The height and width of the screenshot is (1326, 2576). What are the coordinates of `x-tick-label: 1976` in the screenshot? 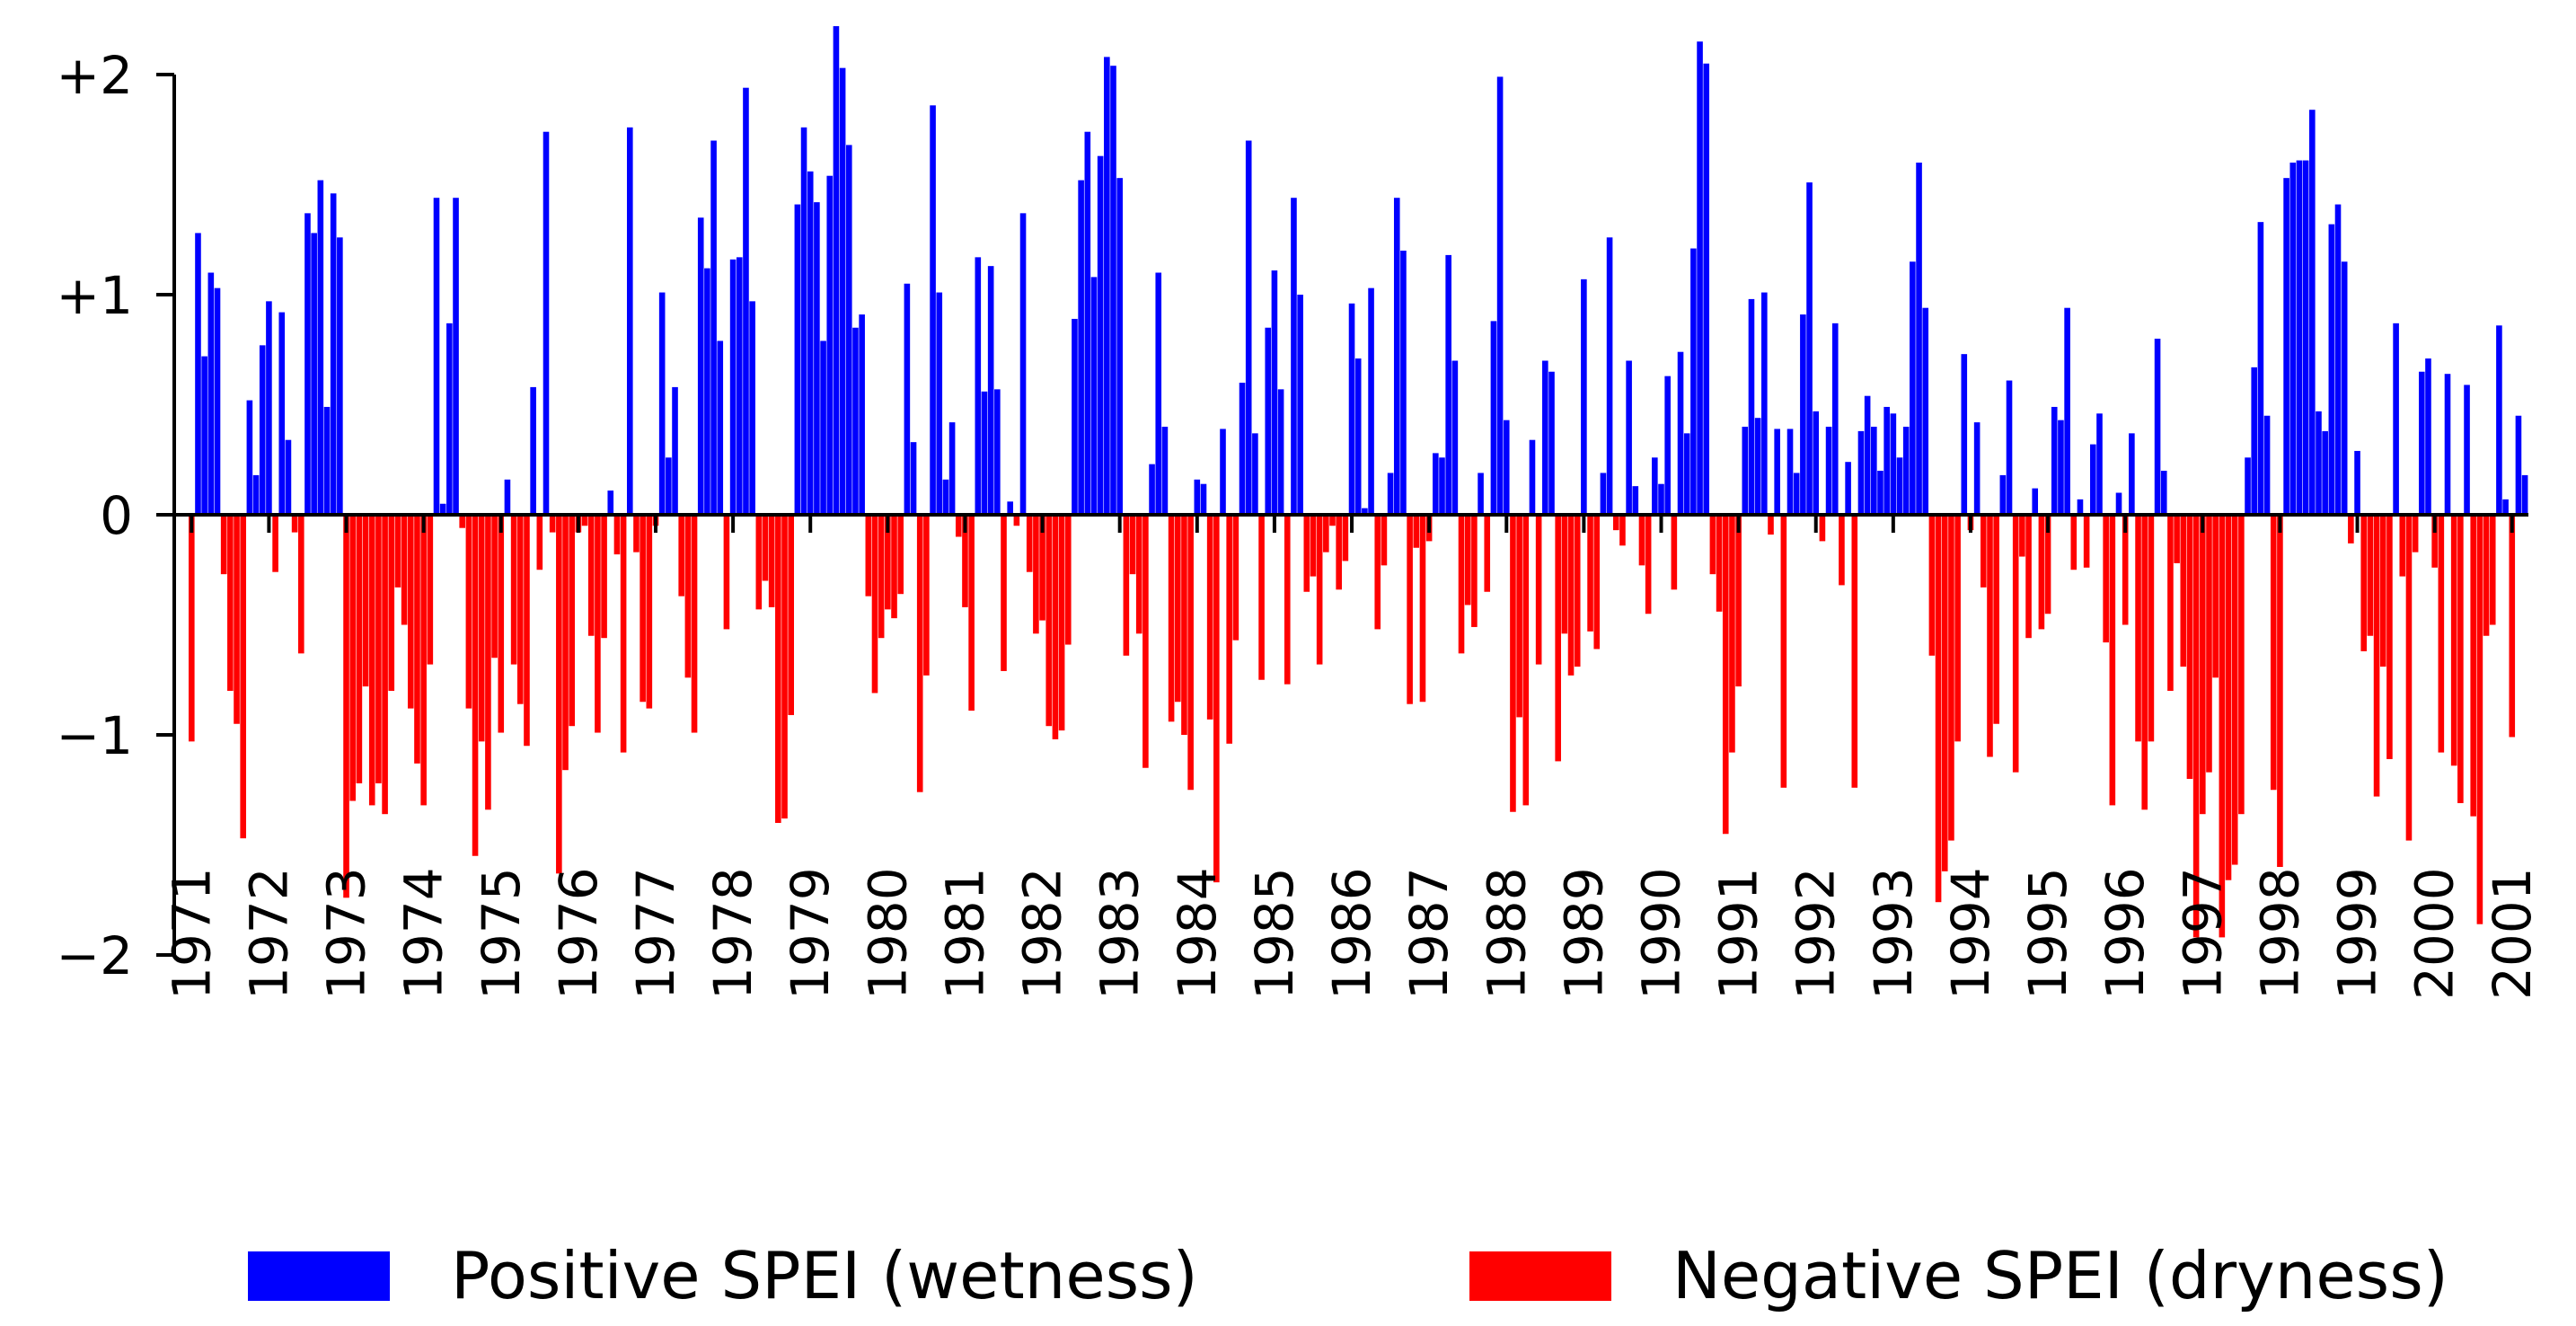 It's located at (578, 933).